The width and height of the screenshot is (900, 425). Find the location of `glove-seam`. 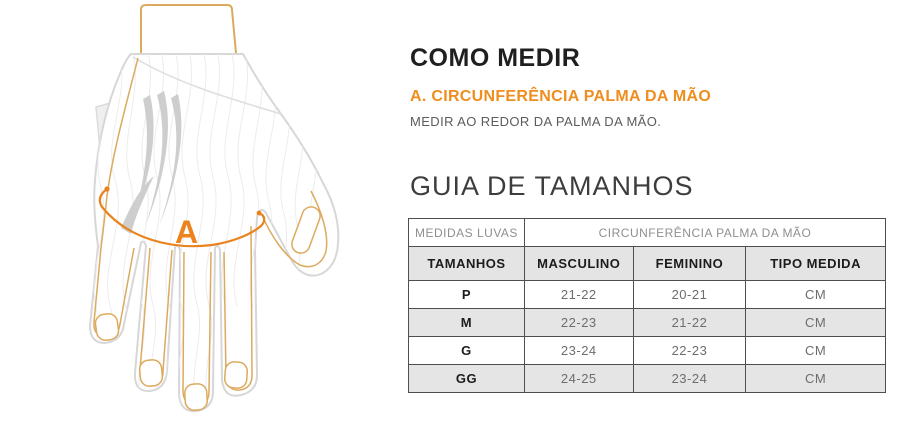

glove-seam is located at coordinates (207, 85).